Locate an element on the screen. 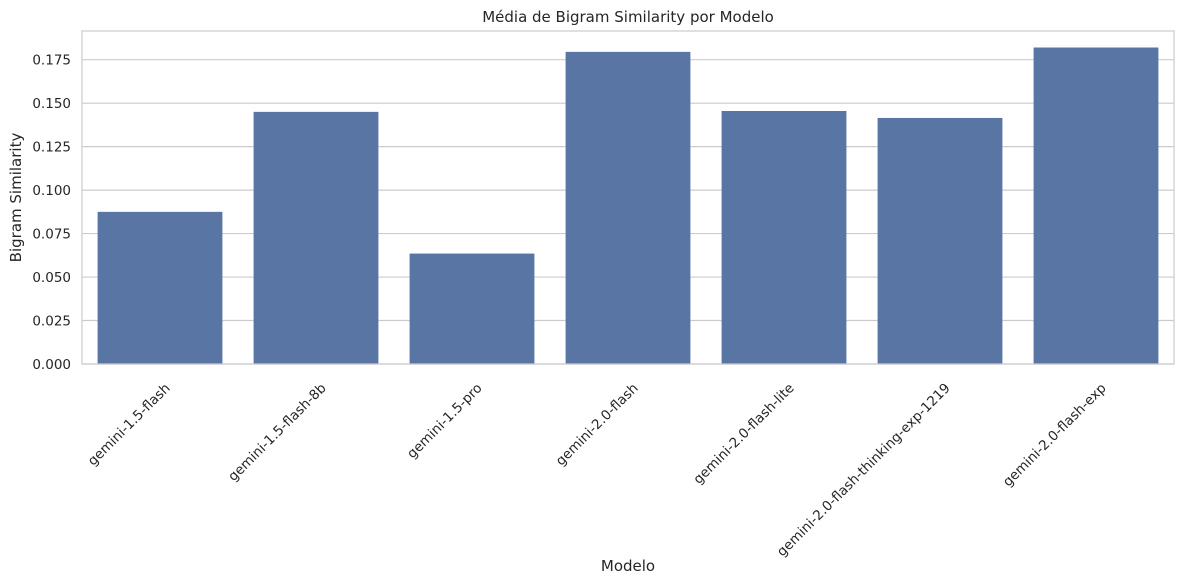 This screenshot has width=1184, height=584. y-tick-label: 0.125 is located at coordinates (51, 148).